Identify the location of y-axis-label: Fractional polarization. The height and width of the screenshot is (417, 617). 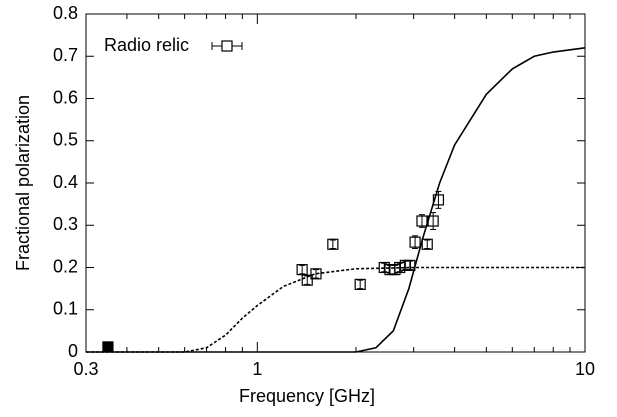
(23, 183).